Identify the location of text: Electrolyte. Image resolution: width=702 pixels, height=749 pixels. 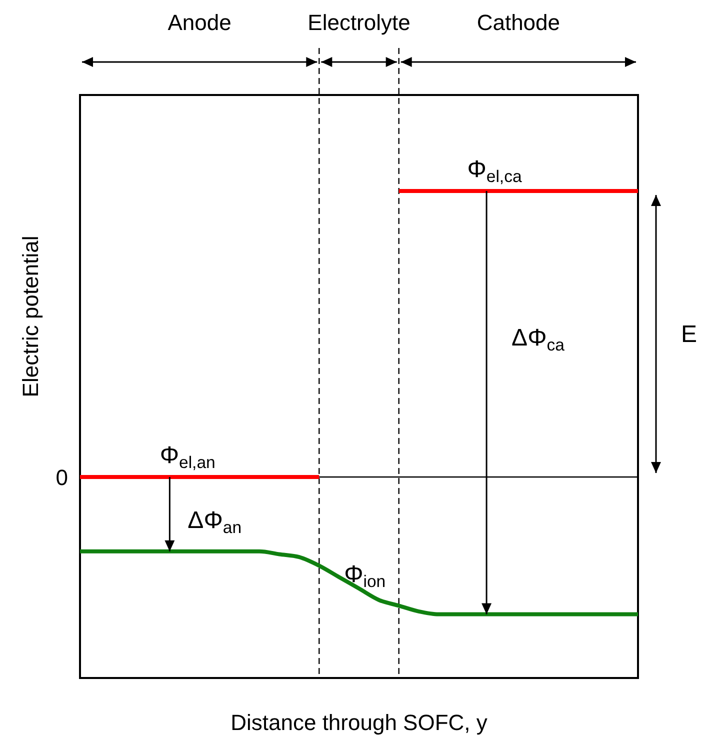
(359, 22).